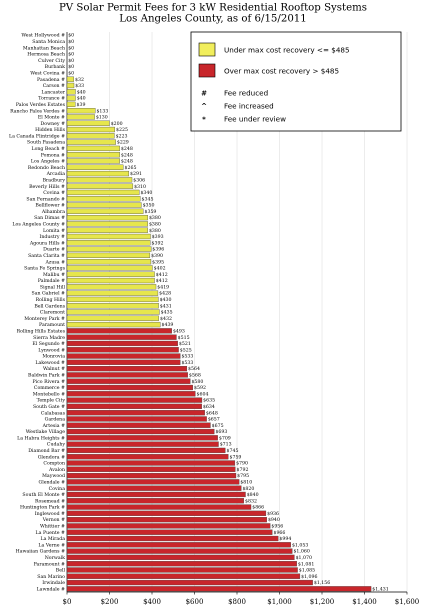  What do you see at coordinates (53, 520) in the screenshot?
I see `category-label: Vernon #` at bounding box center [53, 520].